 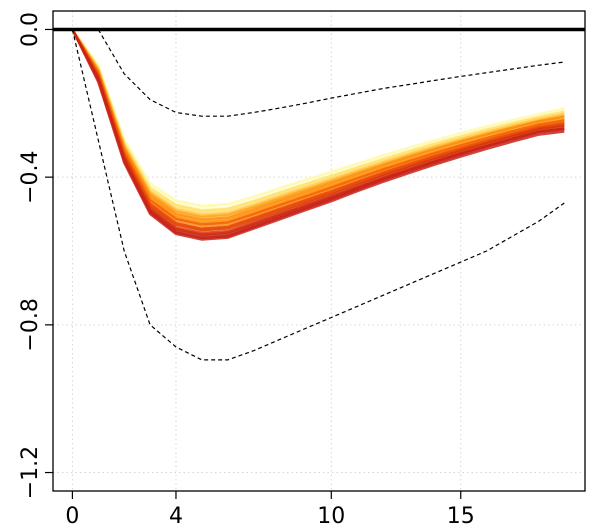 I want to click on x-tick-label-1: 4, so click(x=176, y=516).